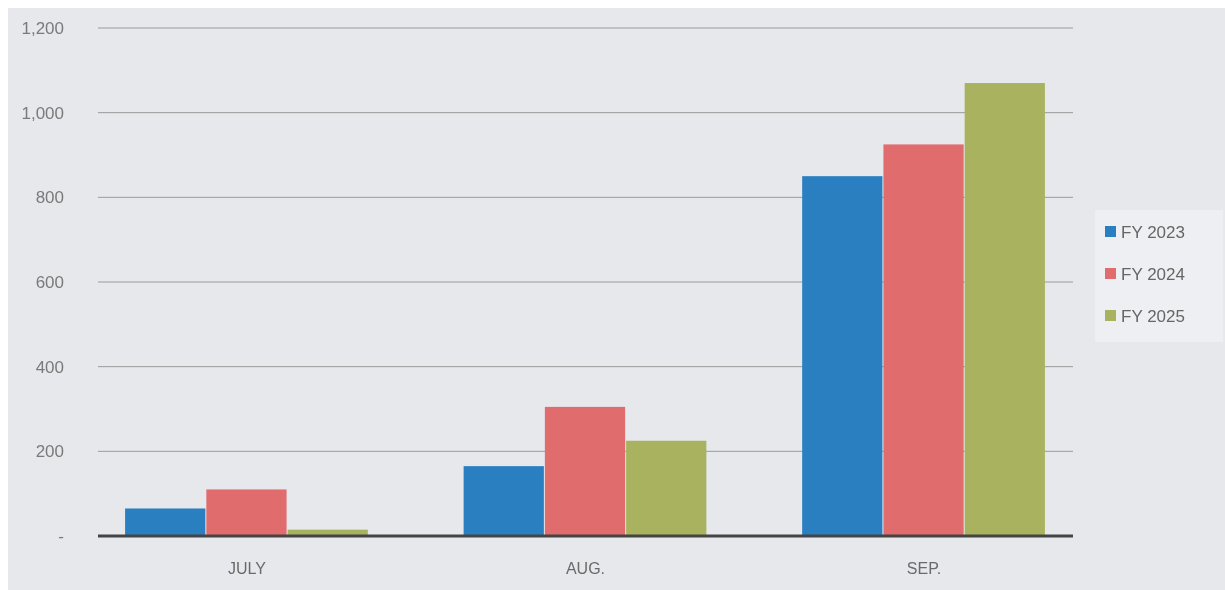 The image size is (1225, 590). What do you see at coordinates (49, 282) in the screenshot?
I see `y-tick-label: 600` at bounding box center [49, 282].